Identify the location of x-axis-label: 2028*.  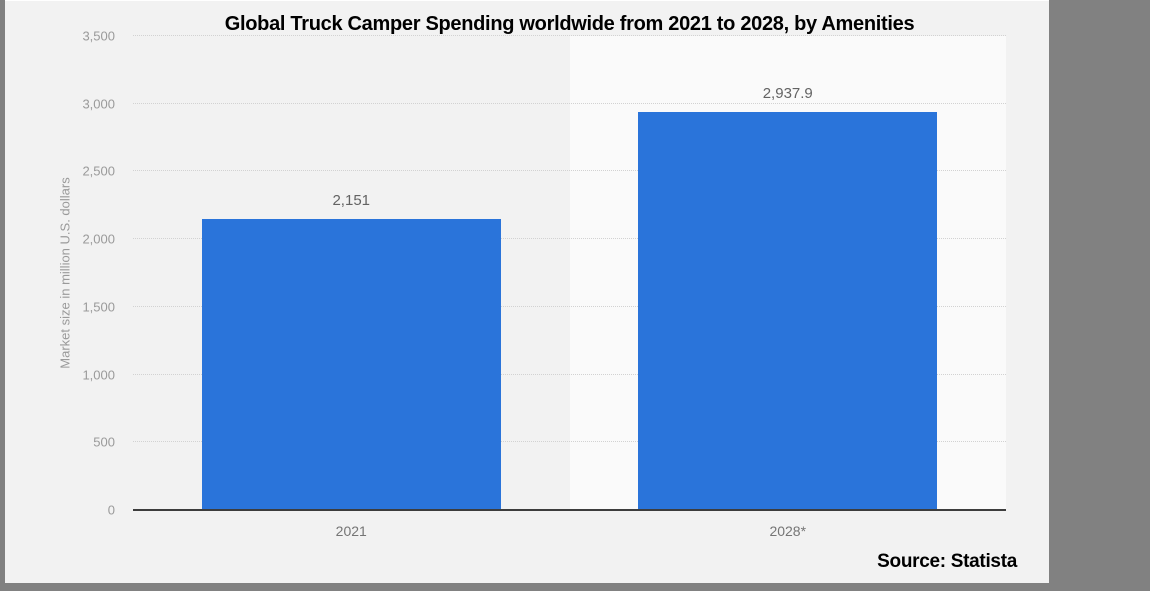
(788, 531).